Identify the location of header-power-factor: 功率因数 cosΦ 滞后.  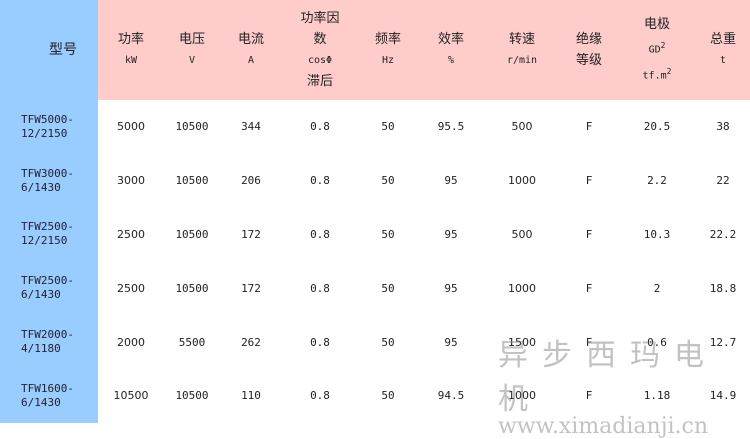
(320, 50).